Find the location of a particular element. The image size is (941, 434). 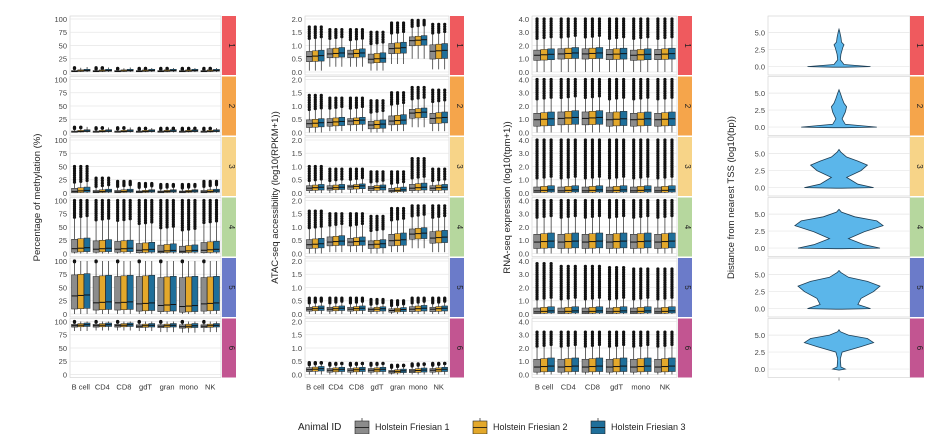

y-tick-label: 25 is located at coordinates (63, 119).